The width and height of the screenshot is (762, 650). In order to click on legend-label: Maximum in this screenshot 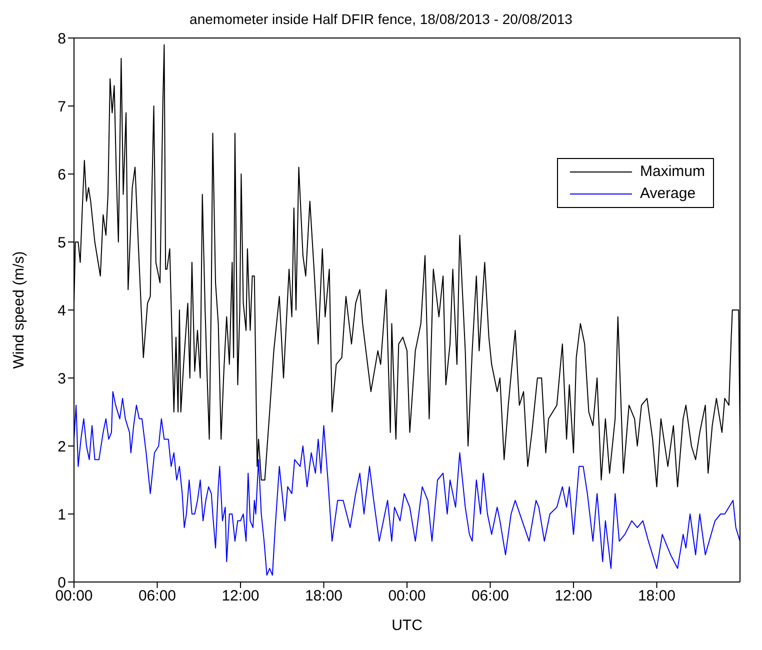, I will do `click(672, 172)`.